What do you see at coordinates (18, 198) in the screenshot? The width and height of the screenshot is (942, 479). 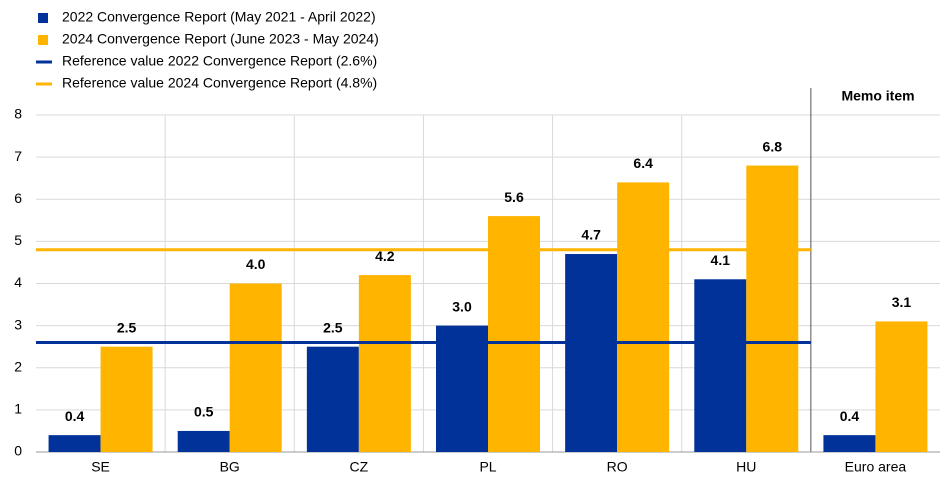 I see `y-tick-label: 6` at bounding box center [18, 198].